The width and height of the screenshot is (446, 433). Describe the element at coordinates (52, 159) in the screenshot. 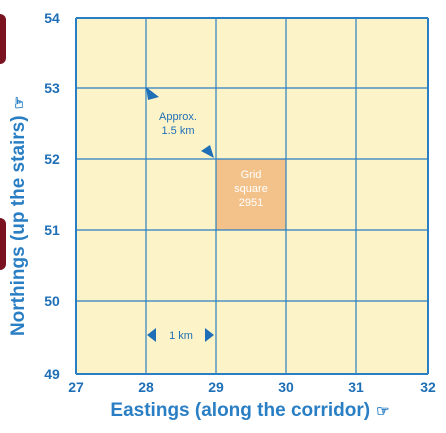

I see `y-tick-label: 52` at that location.